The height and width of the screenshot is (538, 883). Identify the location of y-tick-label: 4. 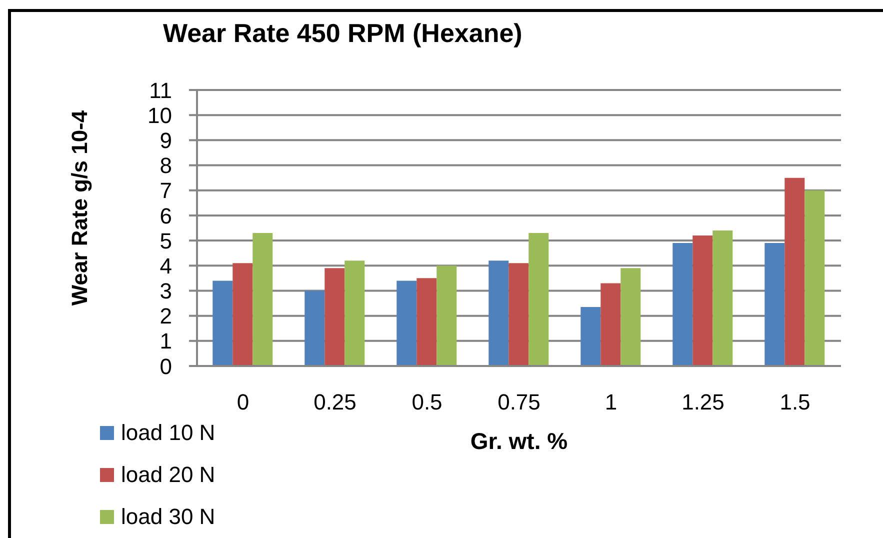
(166, 265).